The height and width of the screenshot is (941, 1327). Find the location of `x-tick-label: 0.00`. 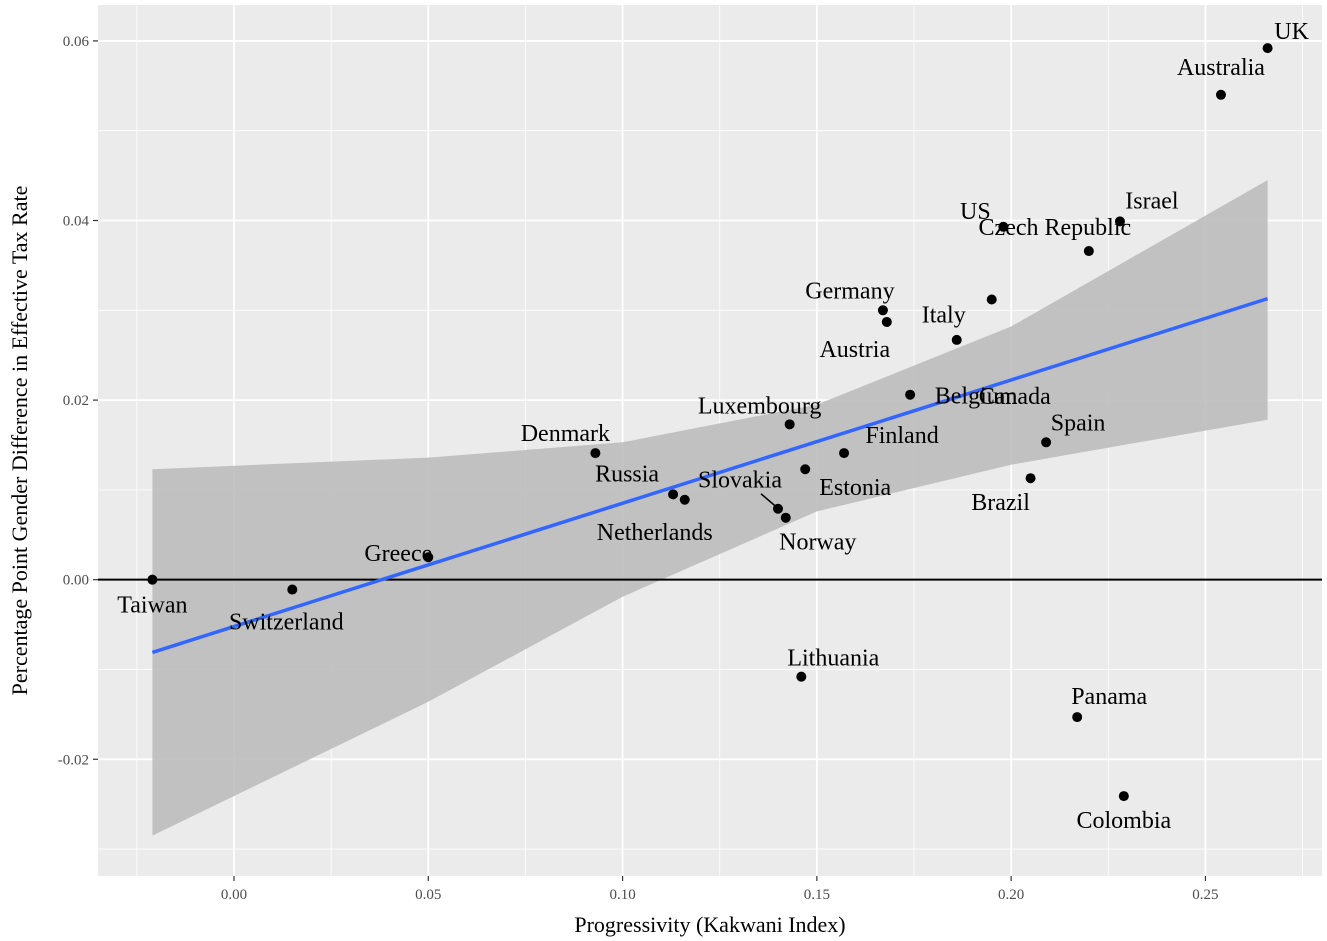

x-tick-label: 0.00 is located at coordinates (234, 895).